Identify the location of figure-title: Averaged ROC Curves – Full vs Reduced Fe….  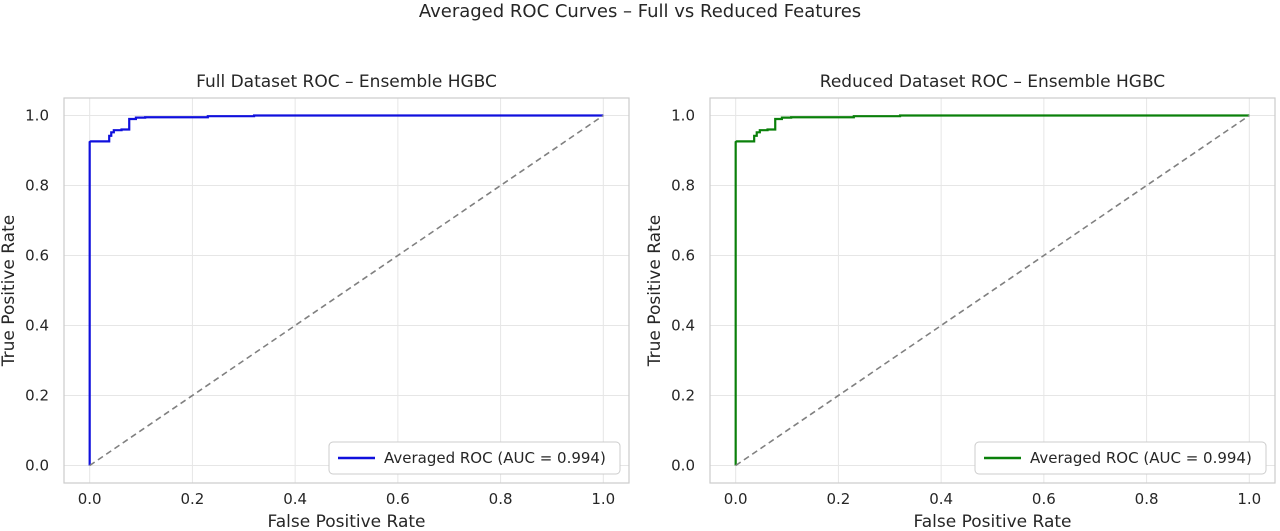
(640, 11).